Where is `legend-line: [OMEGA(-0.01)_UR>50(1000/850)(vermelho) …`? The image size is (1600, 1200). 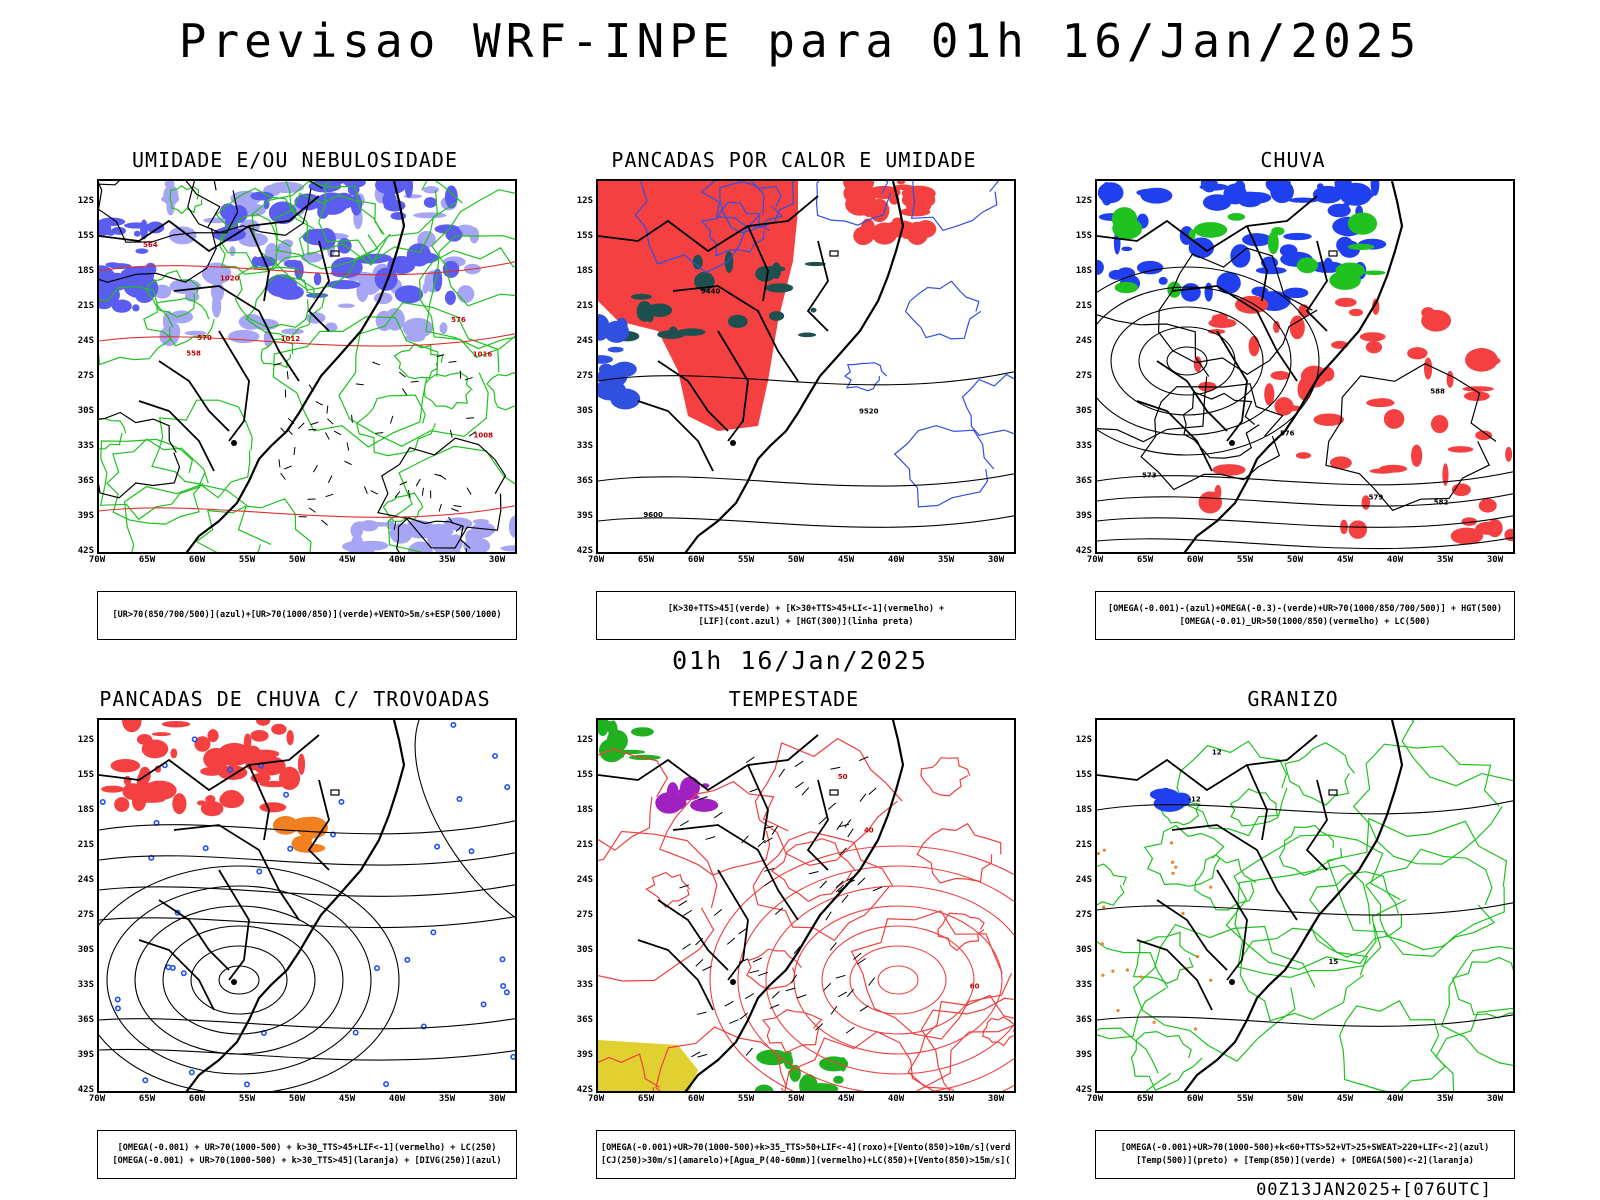 legend-line: [OMEGA(-0.01)_UR>50(1000/850)(vermelho) … is located at coordinates (1305, 621).